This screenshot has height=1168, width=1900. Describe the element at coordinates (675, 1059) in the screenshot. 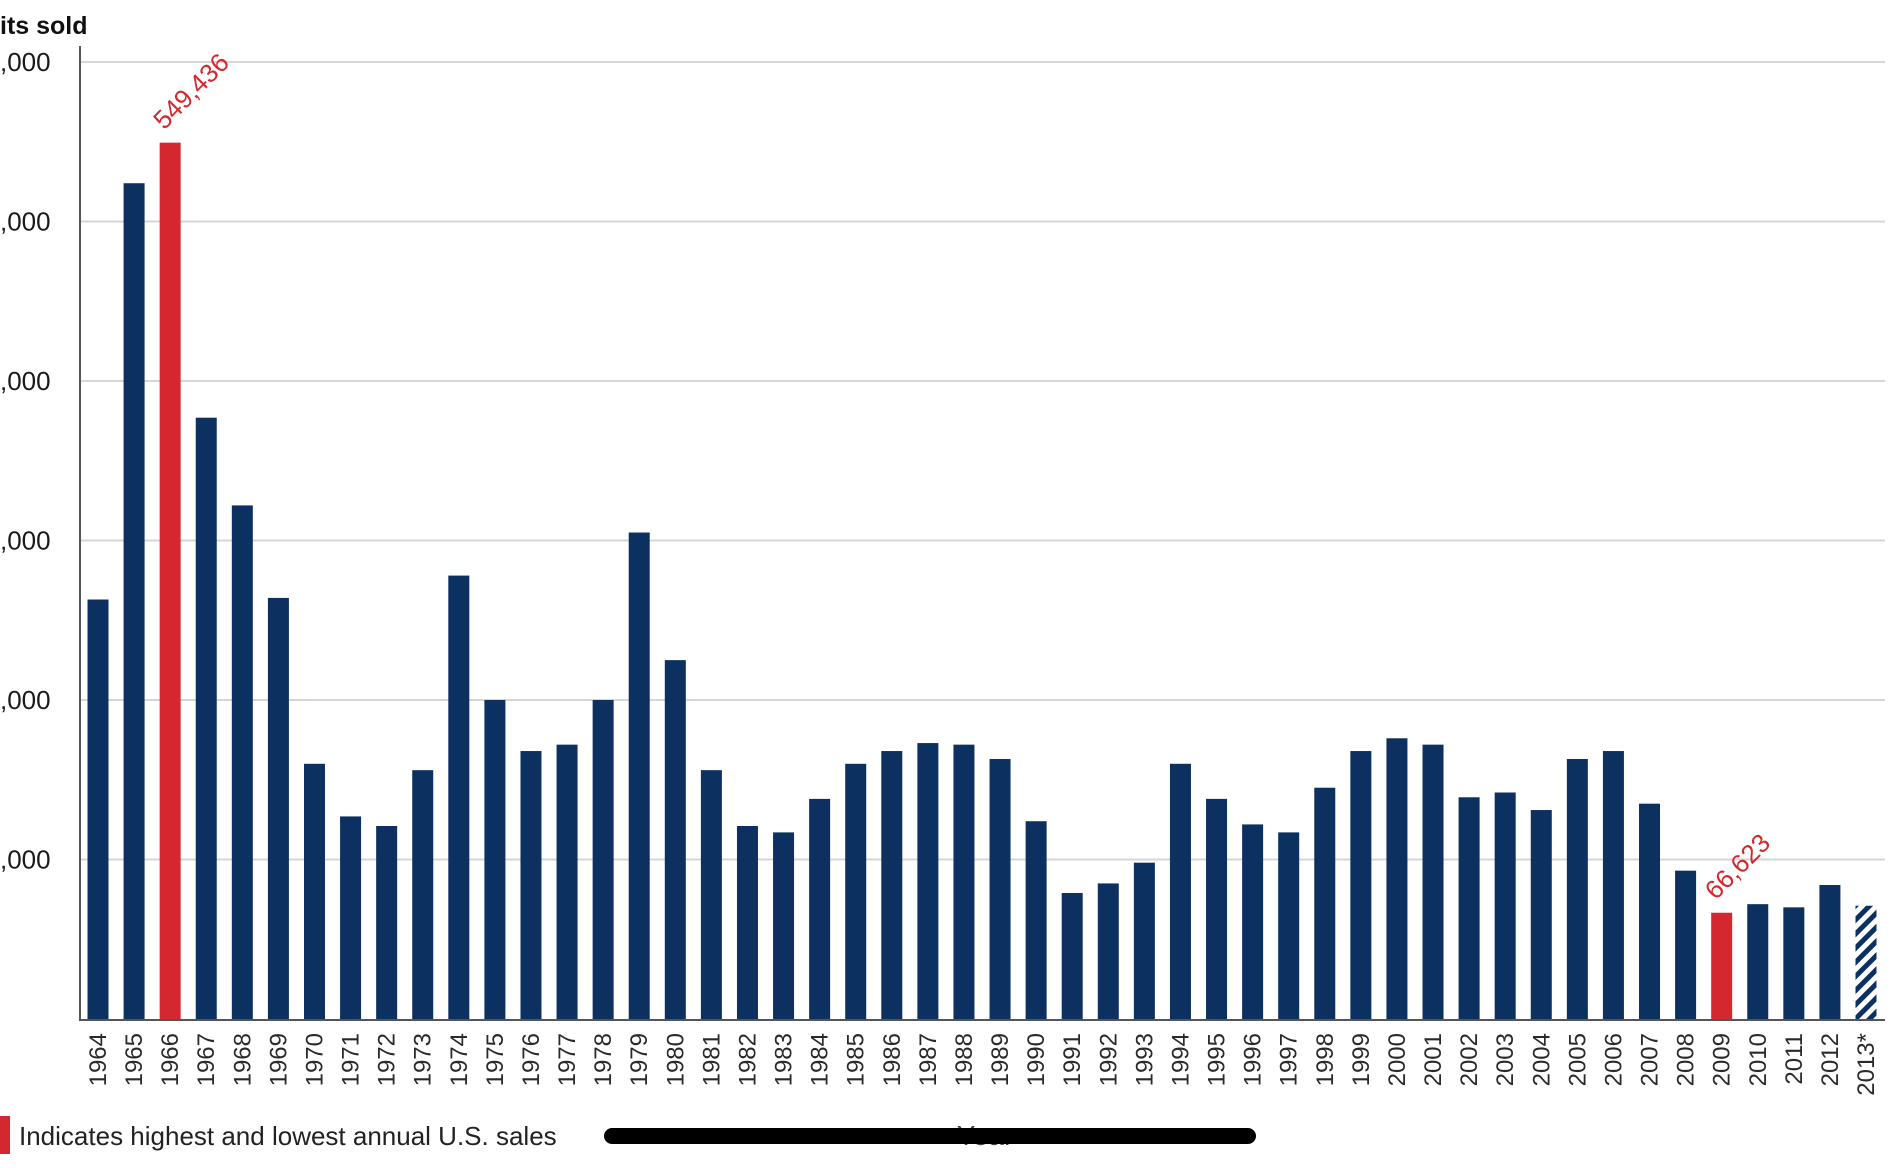

I see `x-tick-label: 1980` at that location.